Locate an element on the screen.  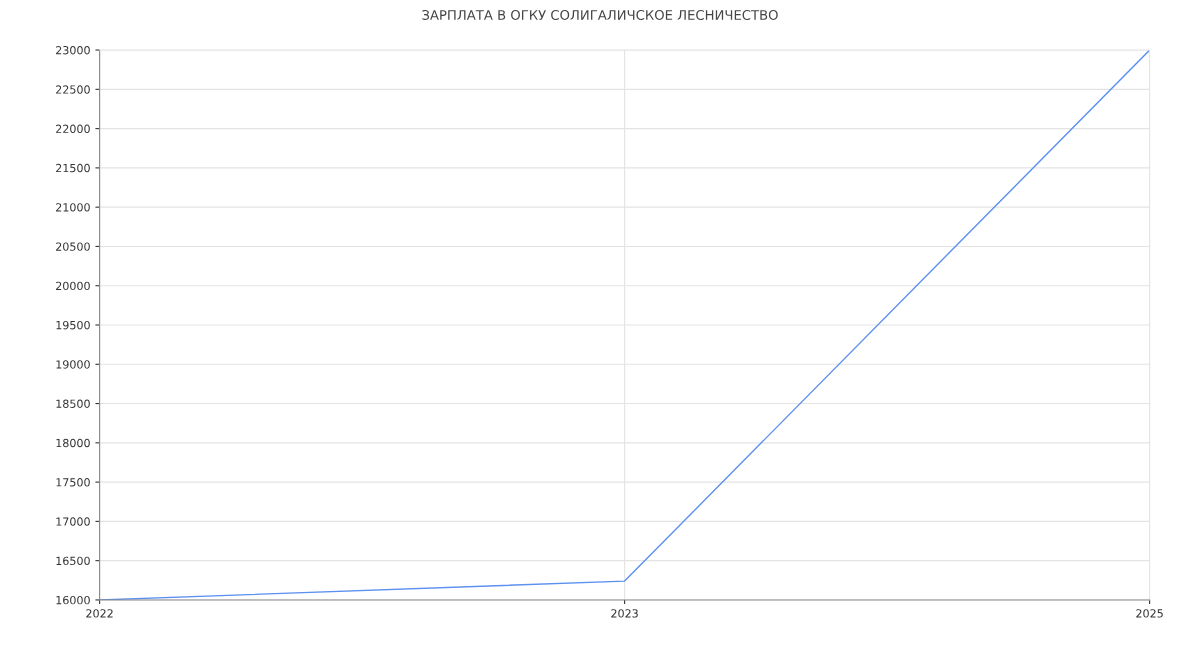
y-tick-label: 22500 is located at coordinates (73, 89).